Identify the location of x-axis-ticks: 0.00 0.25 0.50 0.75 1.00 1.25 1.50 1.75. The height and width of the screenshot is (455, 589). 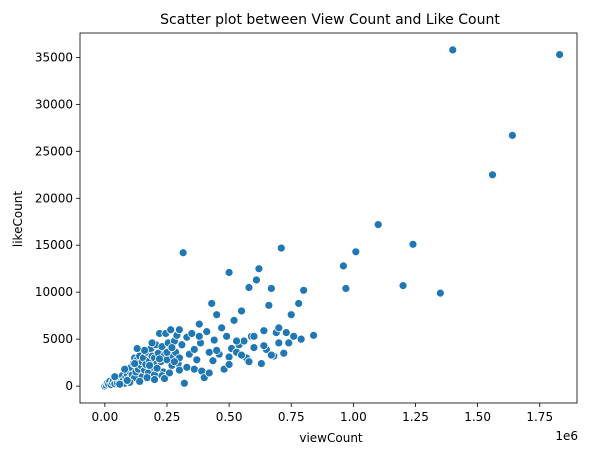
(322, 413).